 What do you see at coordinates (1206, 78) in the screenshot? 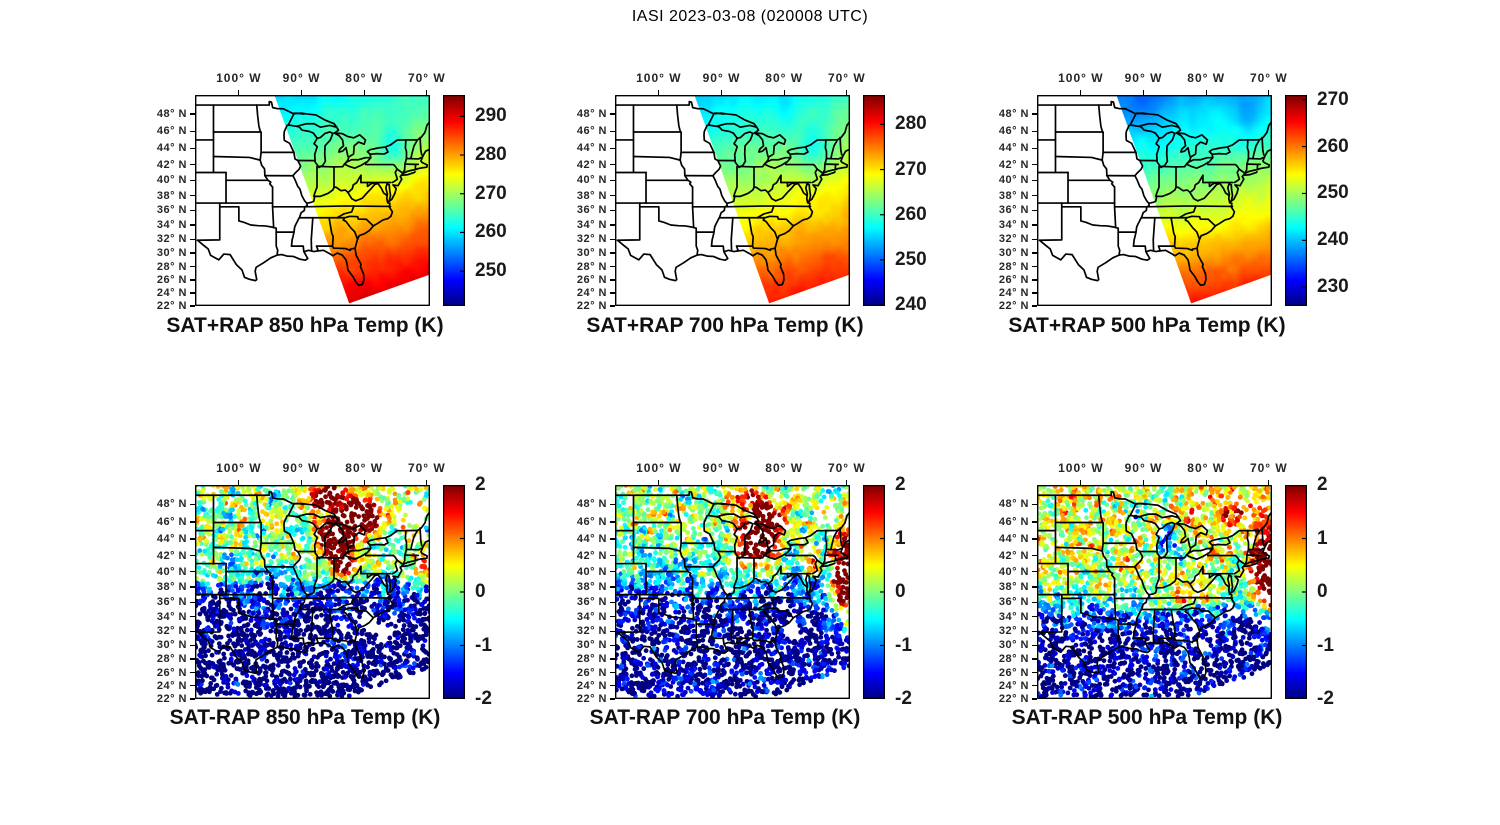
I see `lon-tick-label: 80° W` at bounding box center [1206, 78].